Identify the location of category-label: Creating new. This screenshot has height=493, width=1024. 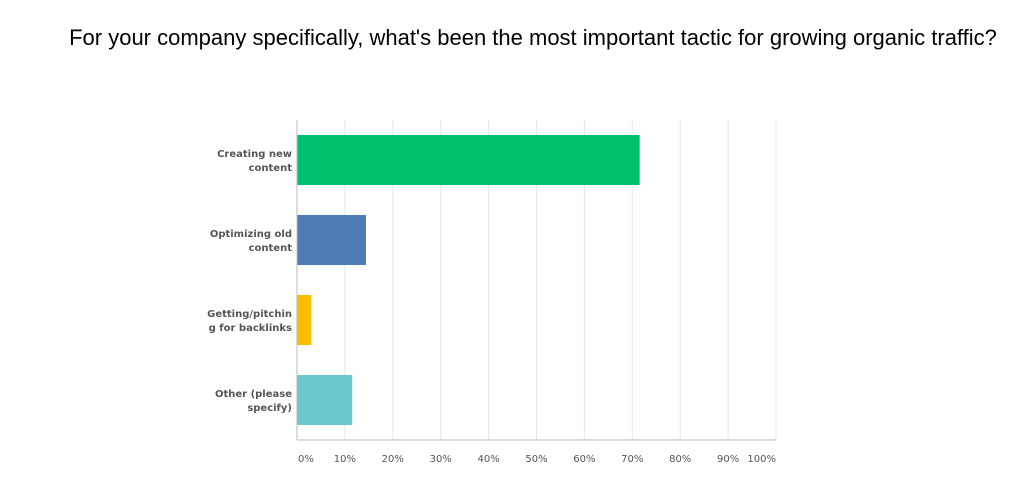
(254, 154).